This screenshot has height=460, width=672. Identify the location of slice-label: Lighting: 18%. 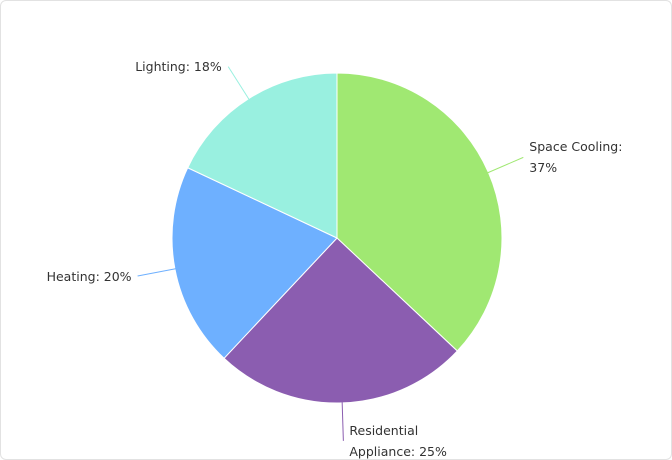
(178, 67).